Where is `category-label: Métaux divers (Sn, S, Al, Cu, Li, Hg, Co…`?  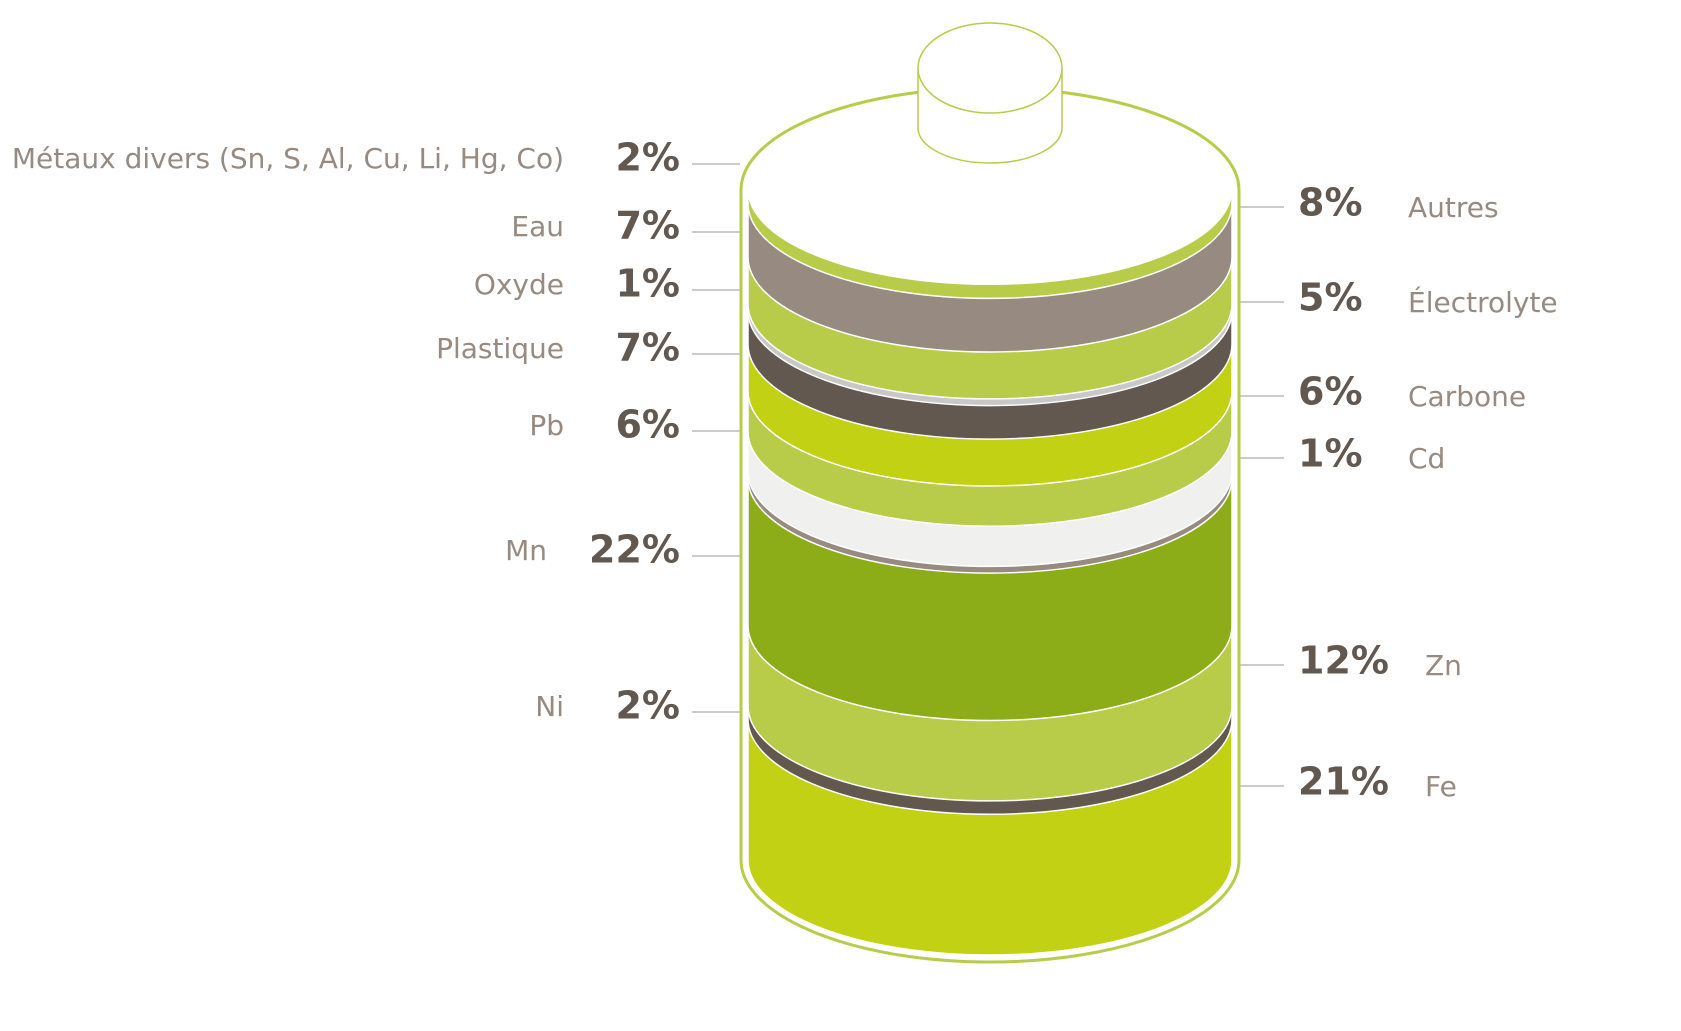
category-label: Métaux divers (Sn, S, Al, Cu, Li, Hg, Co… is located at coordinates (288, 158).